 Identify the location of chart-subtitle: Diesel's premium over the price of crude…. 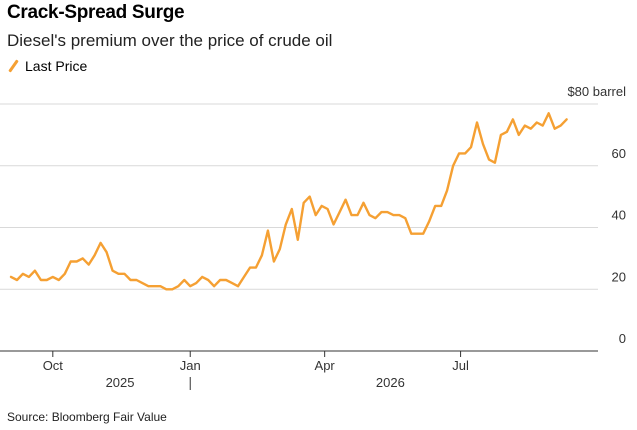
(170, 40).